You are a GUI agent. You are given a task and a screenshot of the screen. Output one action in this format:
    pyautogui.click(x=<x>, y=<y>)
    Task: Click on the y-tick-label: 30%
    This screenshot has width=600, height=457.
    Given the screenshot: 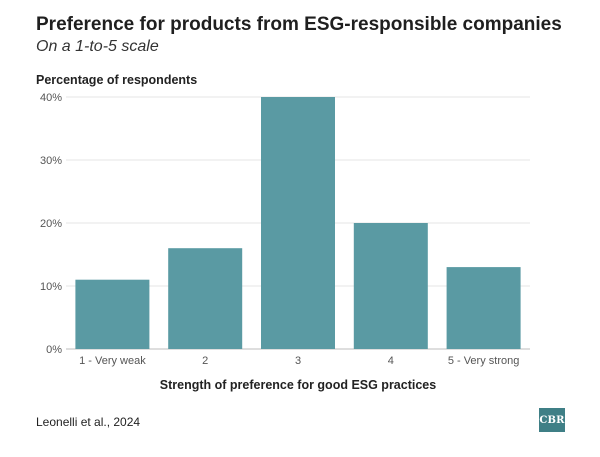 What is the action you would take?
    pyautogui.click(x=51, y=161)
    